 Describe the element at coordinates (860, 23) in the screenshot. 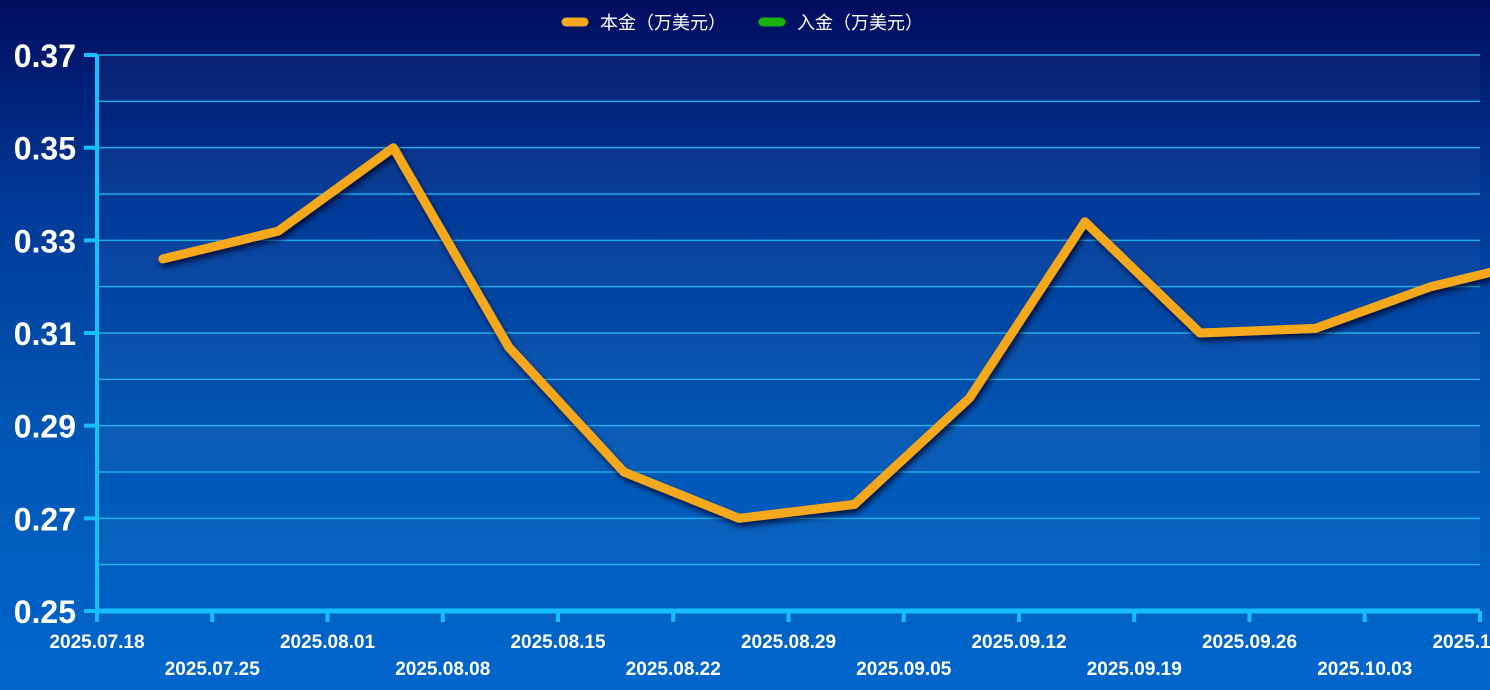

I see `legend-label-series-1: 入金（万美元）` at that location.